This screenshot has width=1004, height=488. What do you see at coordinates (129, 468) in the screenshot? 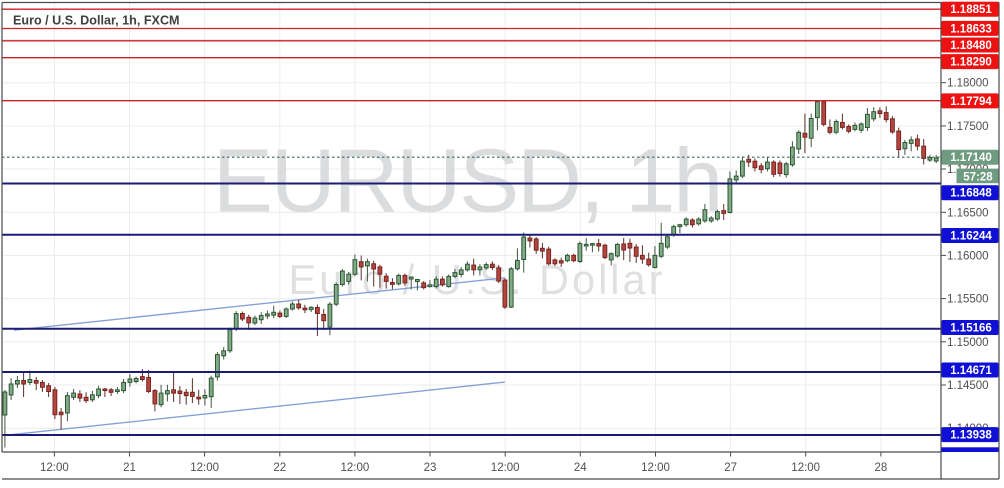
I see `svg-text: 21` at bounding box center [129, 468].